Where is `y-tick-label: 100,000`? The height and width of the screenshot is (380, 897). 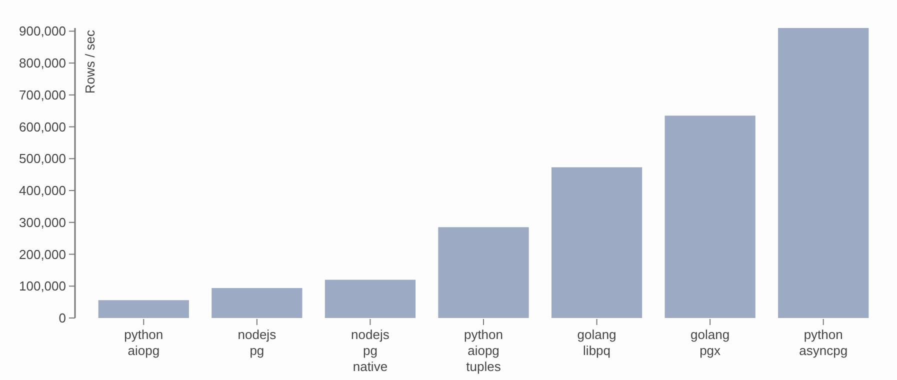
y-tick-label: 100,000 is located at coordinates (42, 286).